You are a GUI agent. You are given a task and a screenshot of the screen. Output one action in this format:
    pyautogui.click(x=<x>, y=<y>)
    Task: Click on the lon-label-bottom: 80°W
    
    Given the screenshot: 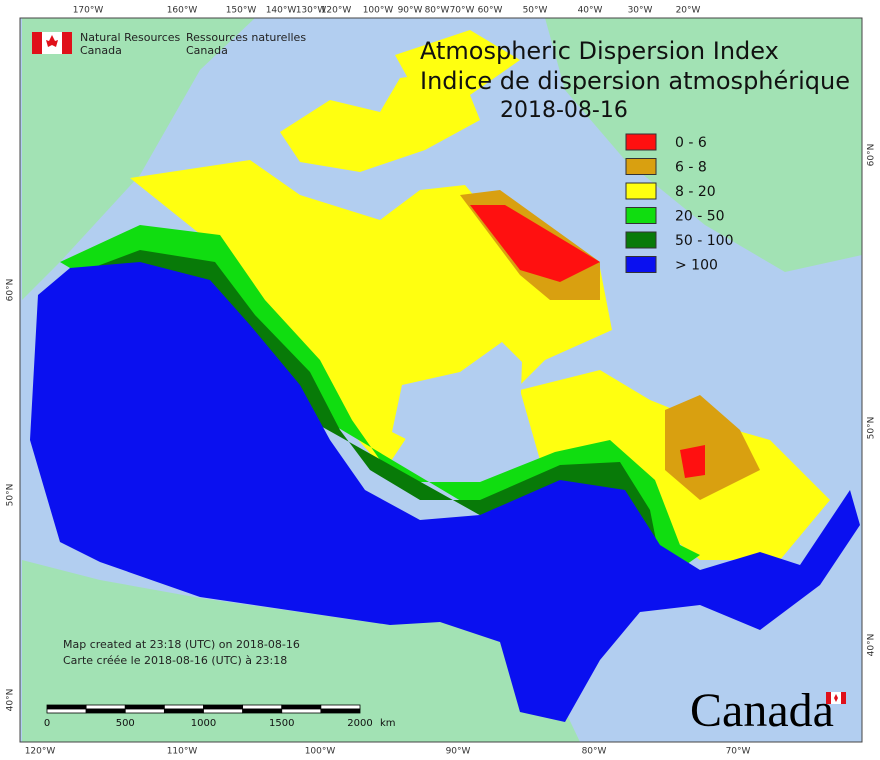 What is the action you would take?
    pyautogui.click(x=594, y=752)
    